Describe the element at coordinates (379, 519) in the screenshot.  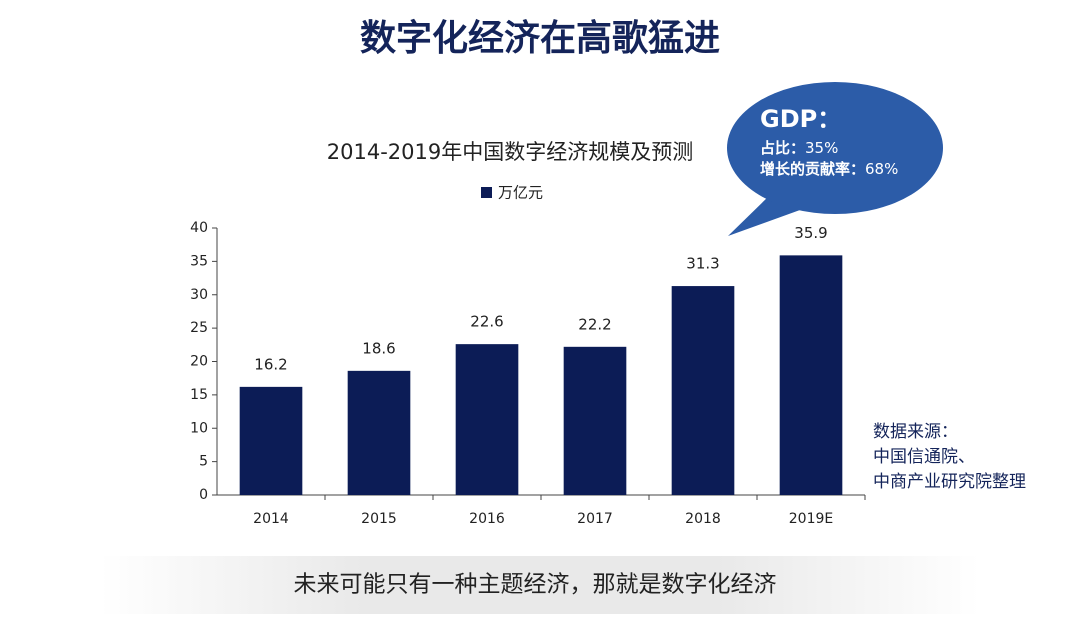
I see `x-tick-label: 2015` at that location.